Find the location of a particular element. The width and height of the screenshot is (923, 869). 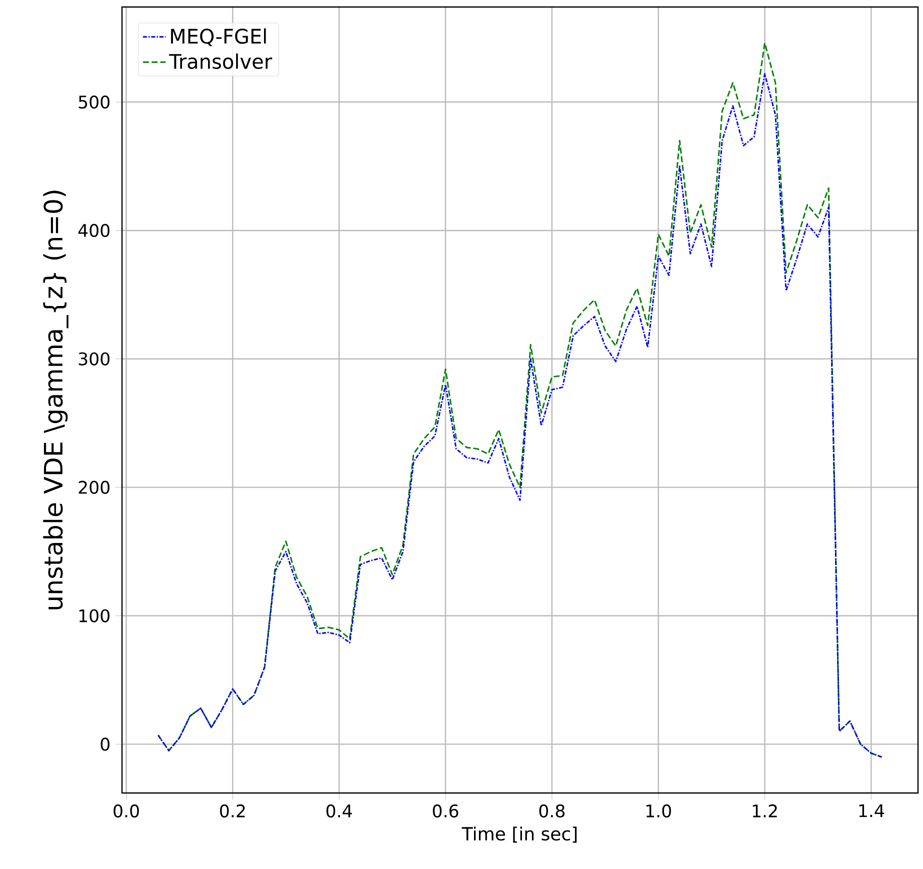

x-tick-label: 1.2 is located at coordinates (764, 811).